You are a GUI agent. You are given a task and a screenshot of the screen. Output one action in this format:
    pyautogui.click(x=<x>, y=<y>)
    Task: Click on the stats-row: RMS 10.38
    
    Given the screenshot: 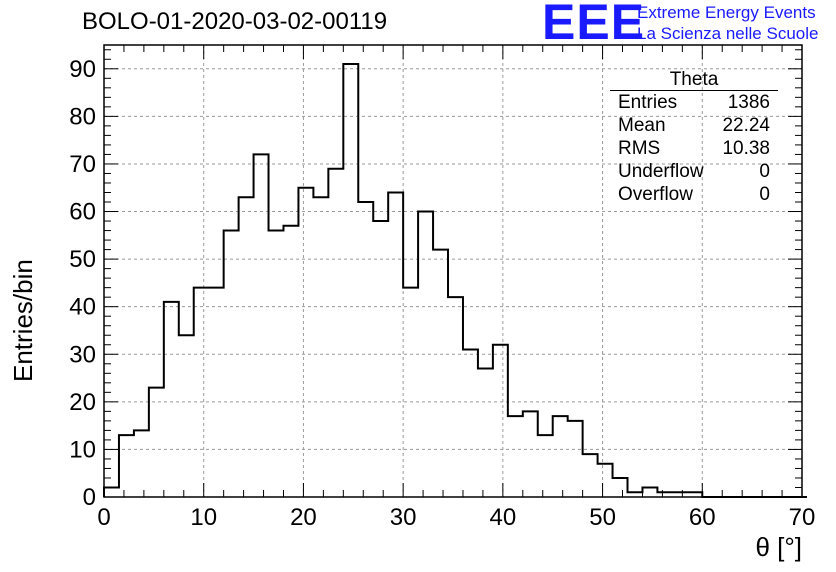 What is the action you would take?
    pyautogui.click(x=694, y=148)
    